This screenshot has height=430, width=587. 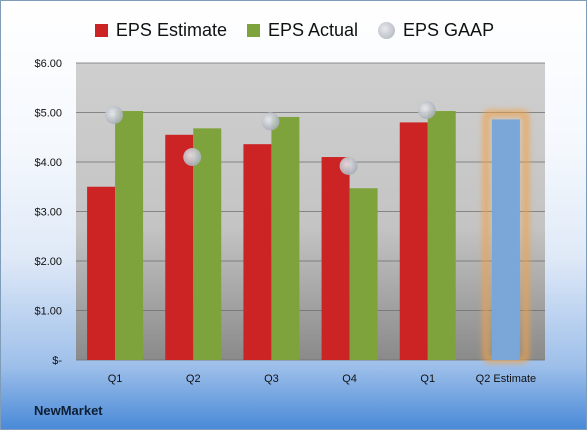 I want to click on bar-forecast, so click(x=505, y=240).